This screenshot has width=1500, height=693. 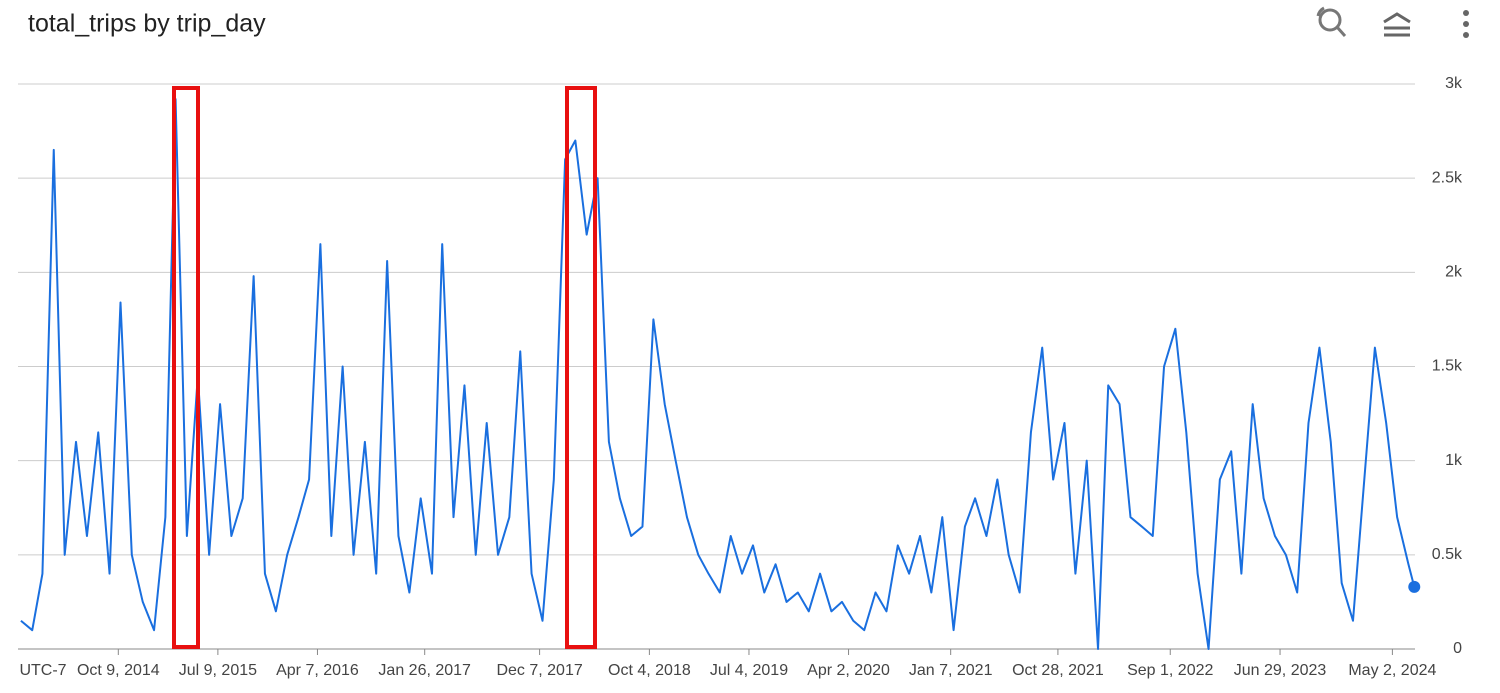 What do you see at coordinates (951, 670) in the screenshot?
I see `x-tick-label: Jan 7, 2021` at bounding box center [951, 670].